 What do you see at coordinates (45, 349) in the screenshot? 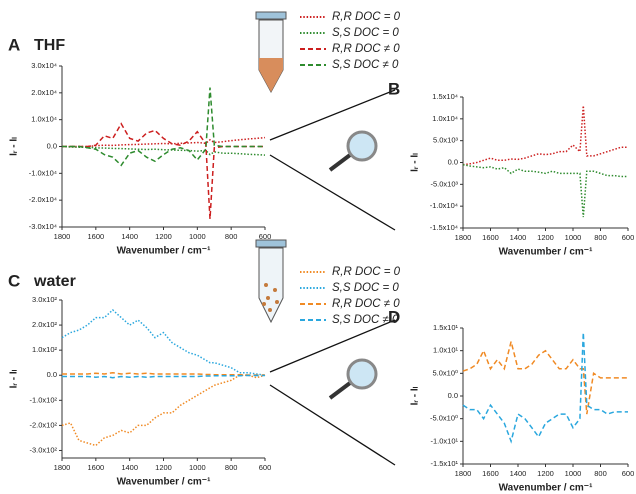
I see `y-tick-label: 1.0x10²` at bounding box center [45, 349].